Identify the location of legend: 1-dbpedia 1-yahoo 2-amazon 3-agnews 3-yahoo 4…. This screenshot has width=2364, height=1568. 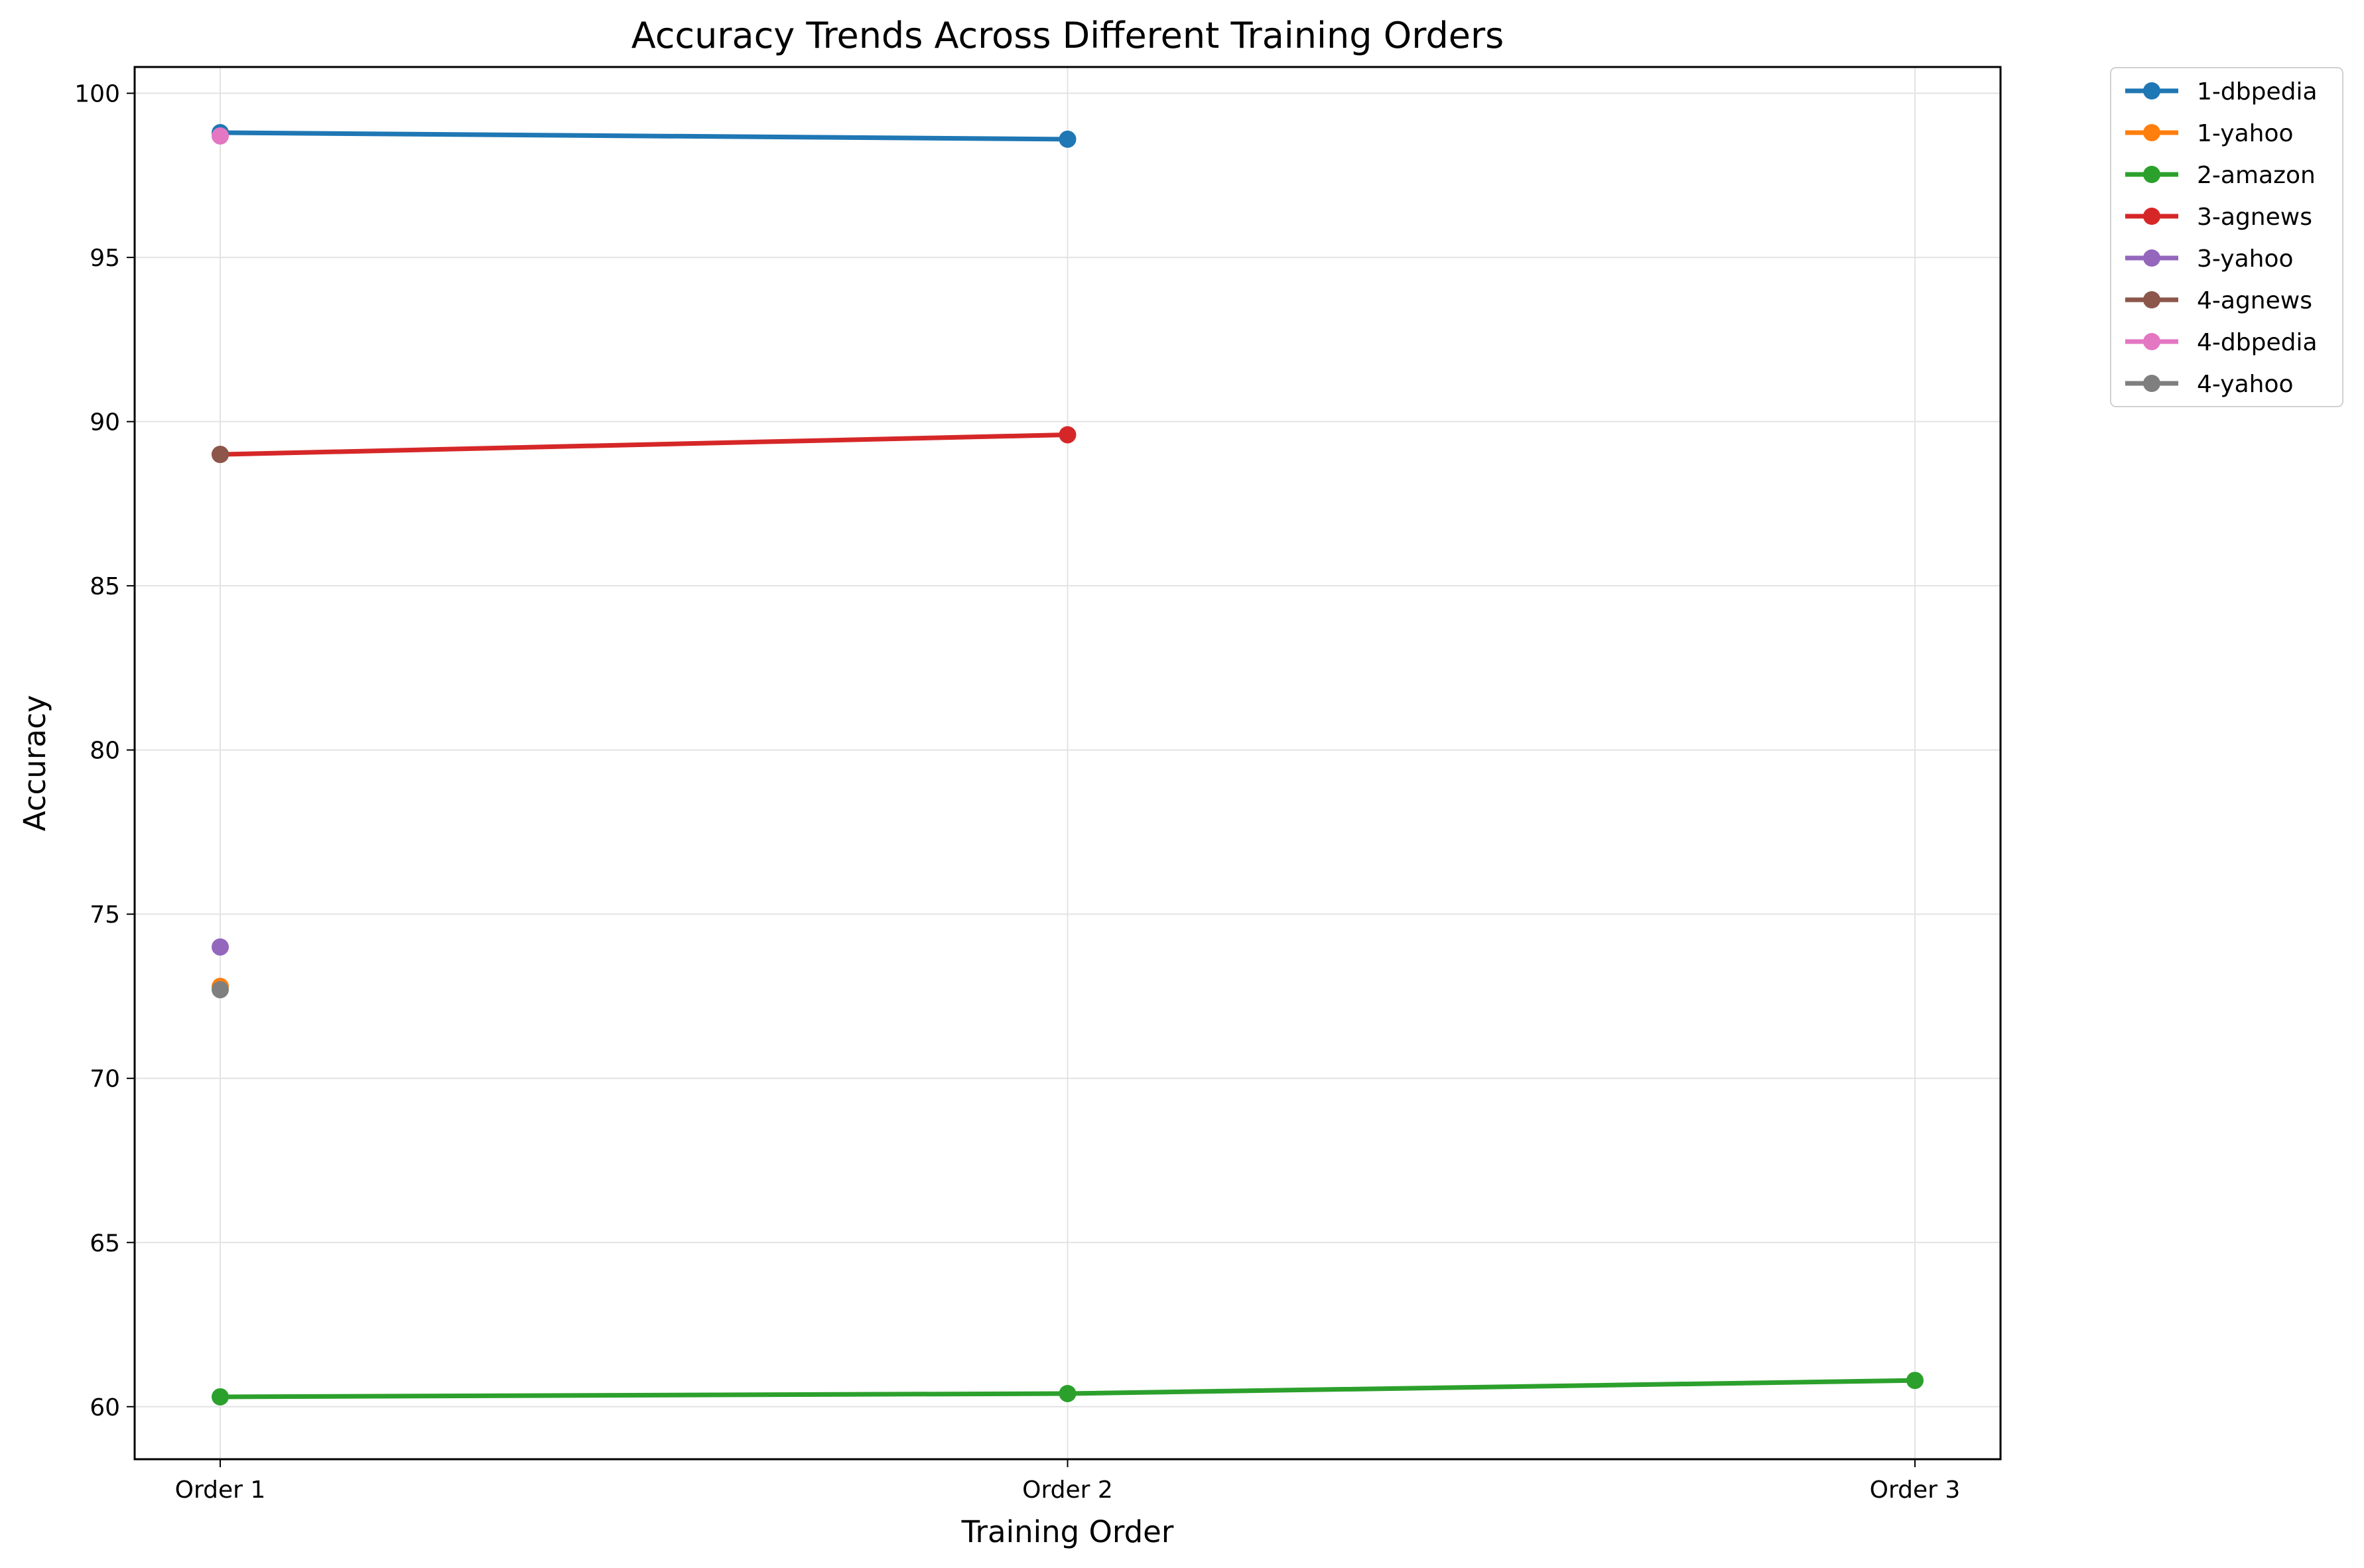
(2226, 237).